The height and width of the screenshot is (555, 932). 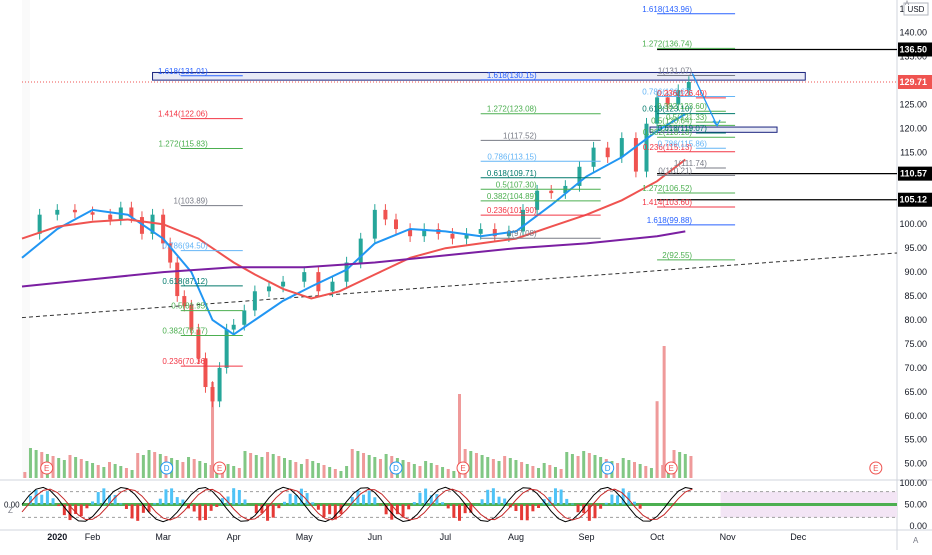 I want to click on fib-inner-label: 0.786(115.86), so click(x=683, y=143).